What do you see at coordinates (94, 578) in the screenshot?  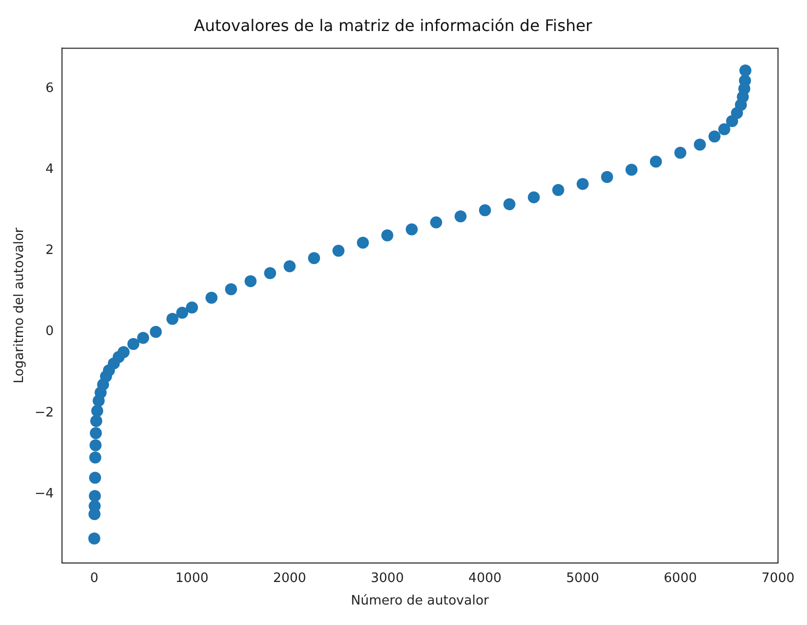 I see `x-tick-label: 0` at bounding box center [94, 578].